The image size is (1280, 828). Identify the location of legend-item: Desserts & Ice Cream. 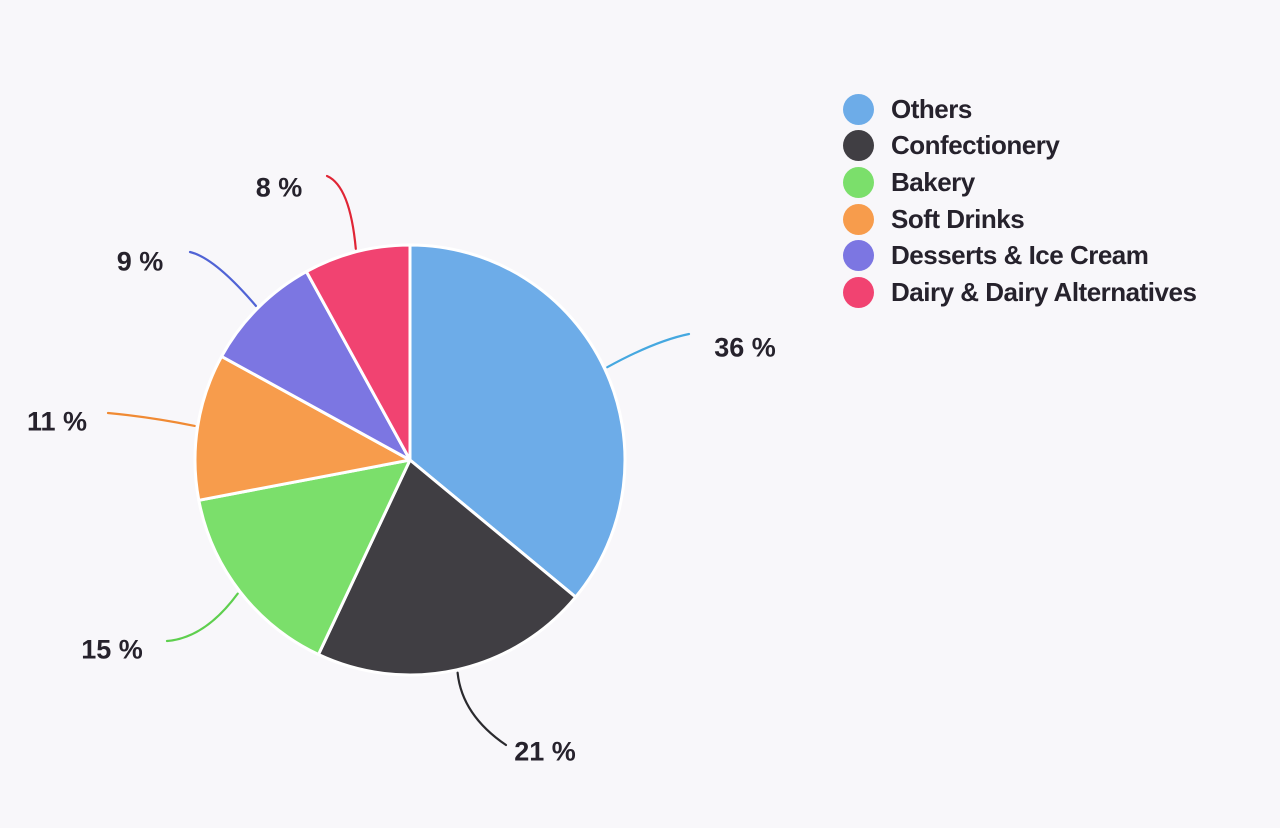
(1019, 255).